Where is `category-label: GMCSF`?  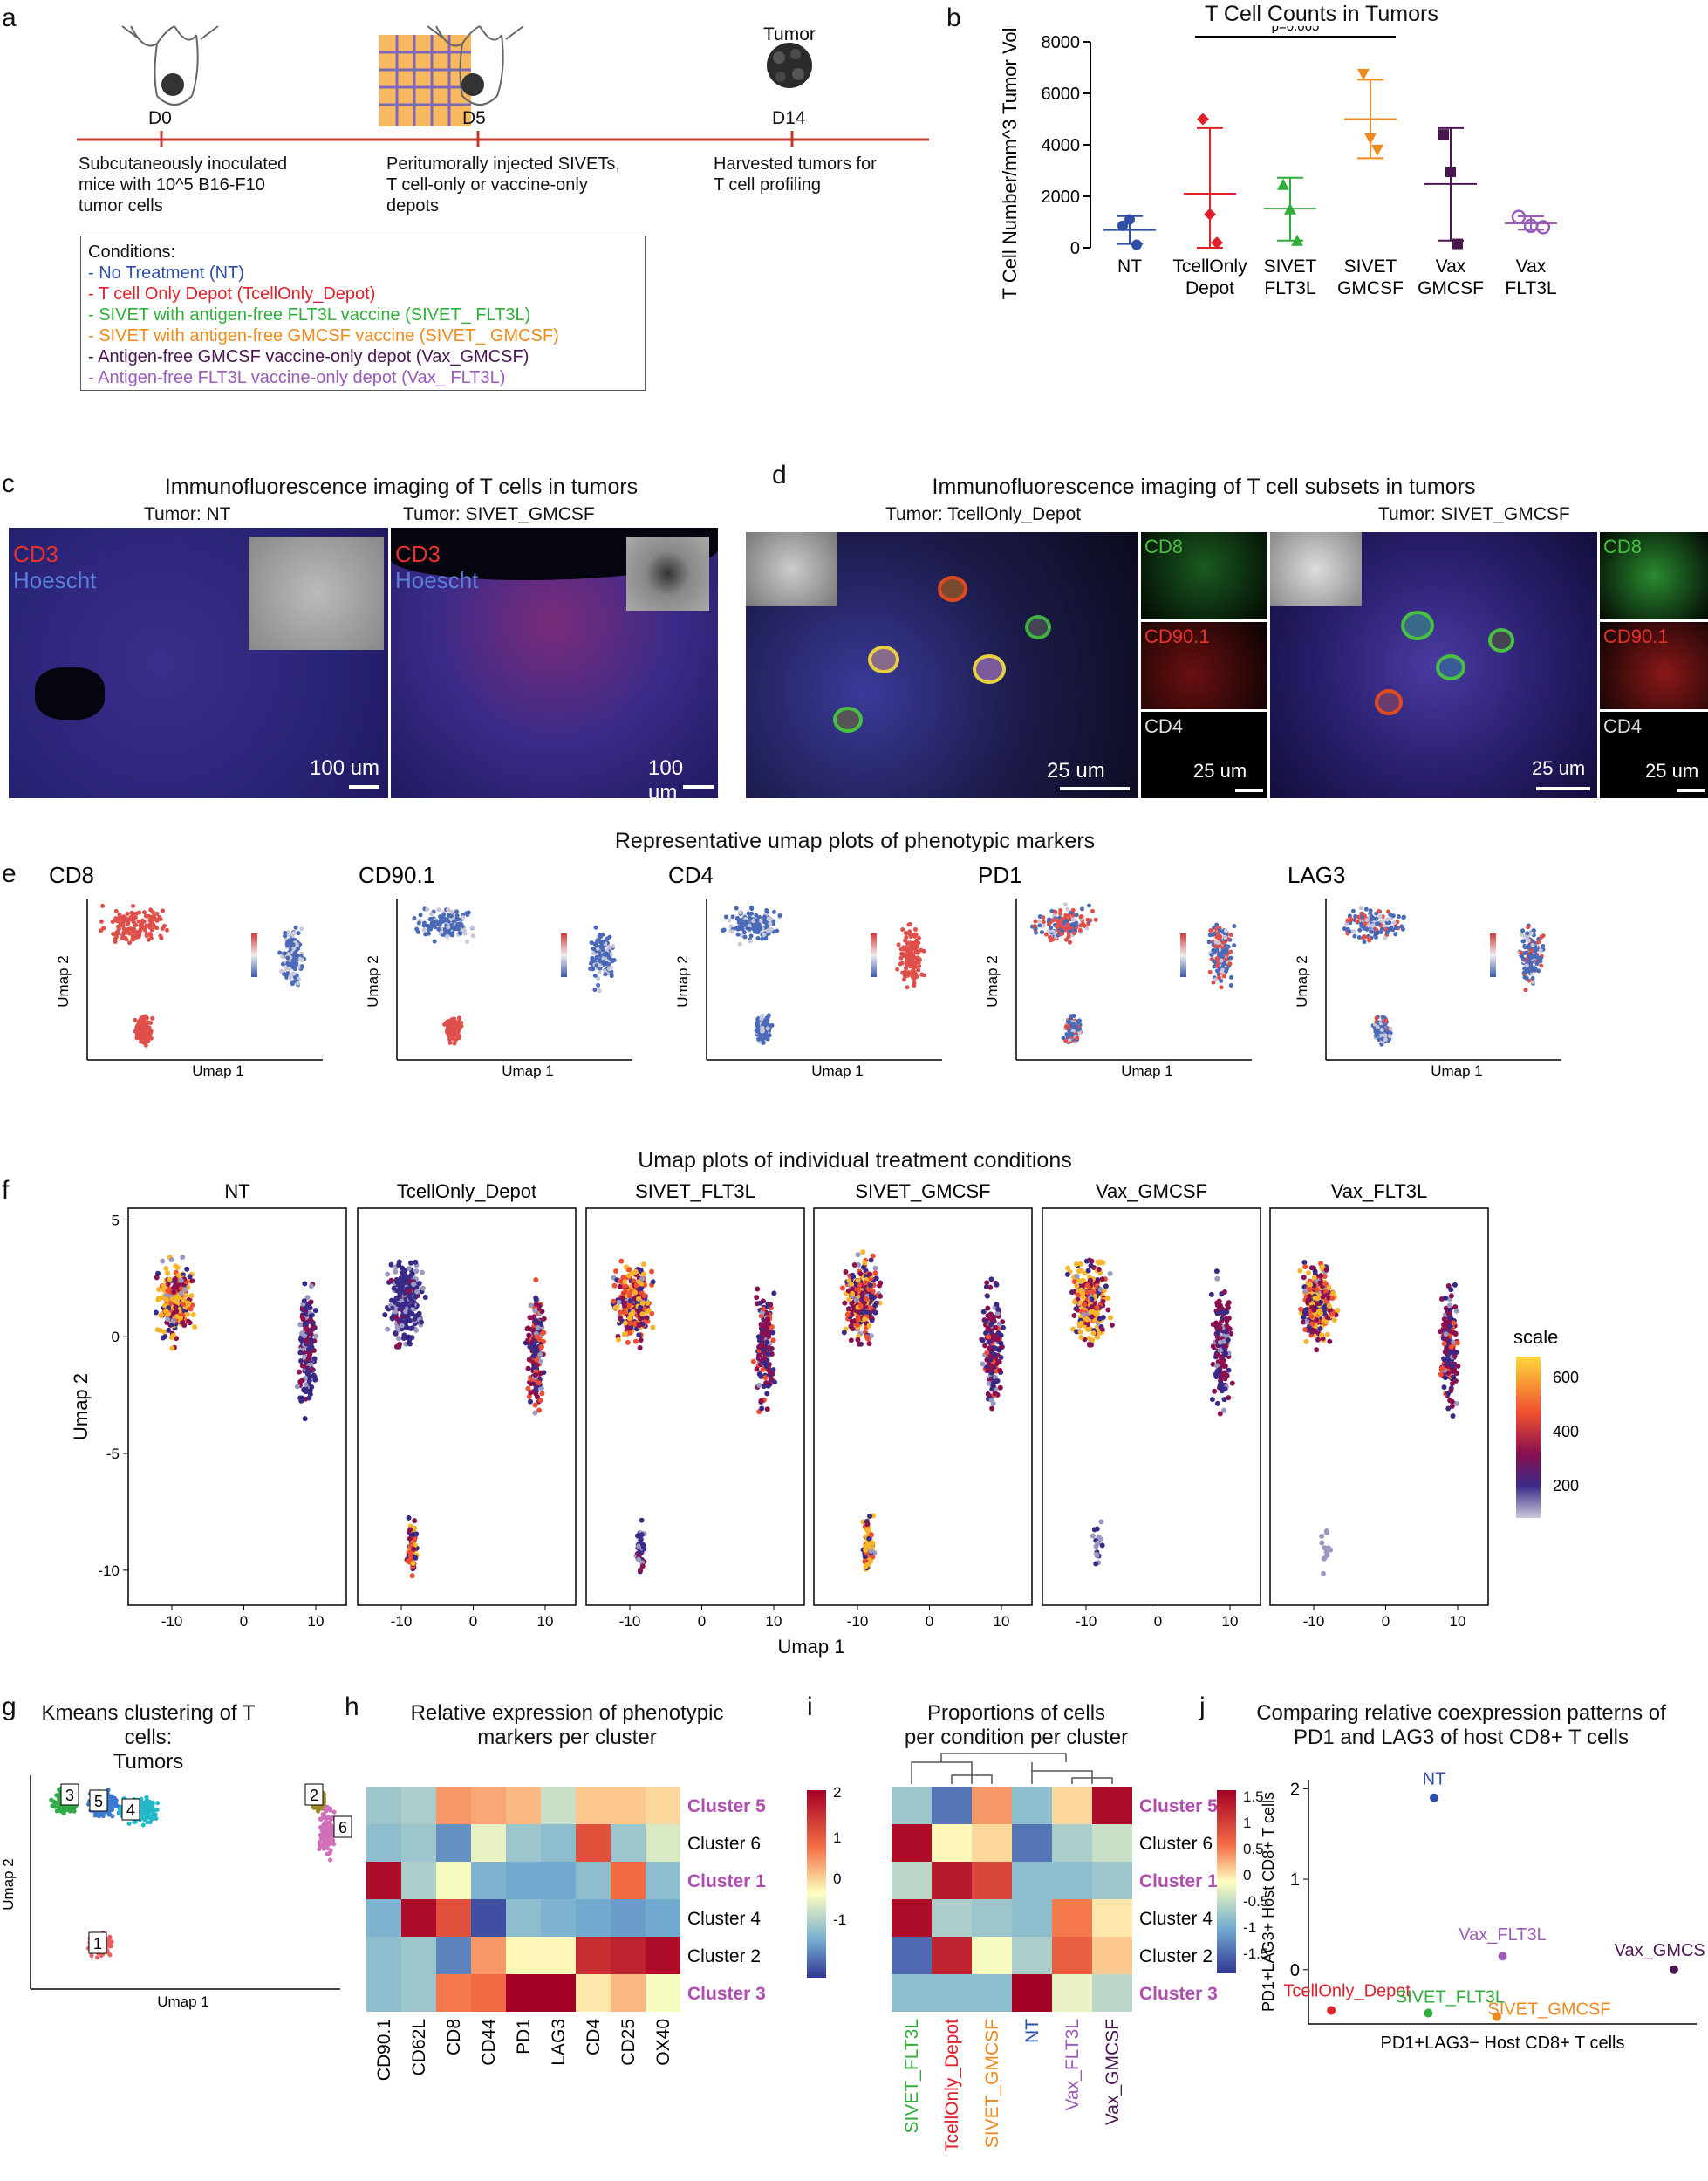 category-label: GMCSF is located at coordinates (1451, 288).